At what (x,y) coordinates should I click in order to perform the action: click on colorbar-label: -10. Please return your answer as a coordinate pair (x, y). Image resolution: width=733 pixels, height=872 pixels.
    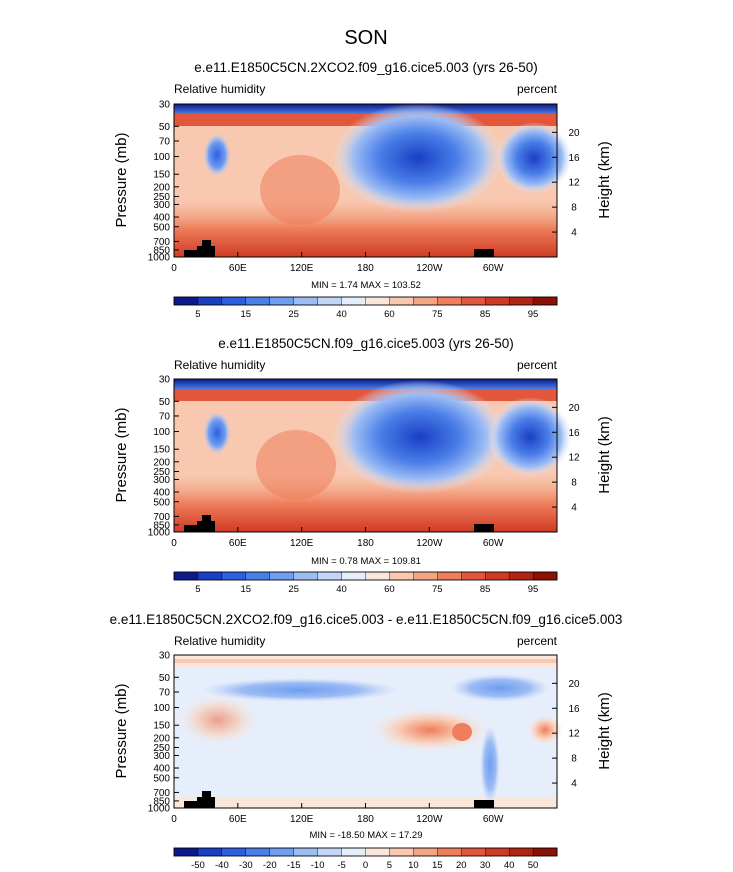
    Looking at the image, I should click on (318, 865).